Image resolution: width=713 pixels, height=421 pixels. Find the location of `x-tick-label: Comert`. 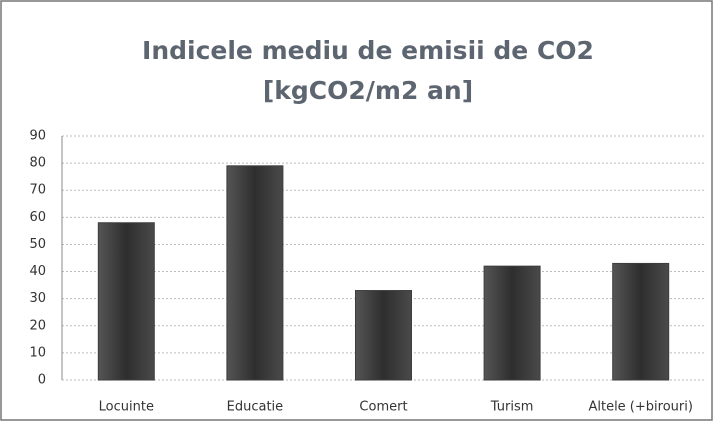

x-tick-label: Comert is located at coordinates (383, 407).